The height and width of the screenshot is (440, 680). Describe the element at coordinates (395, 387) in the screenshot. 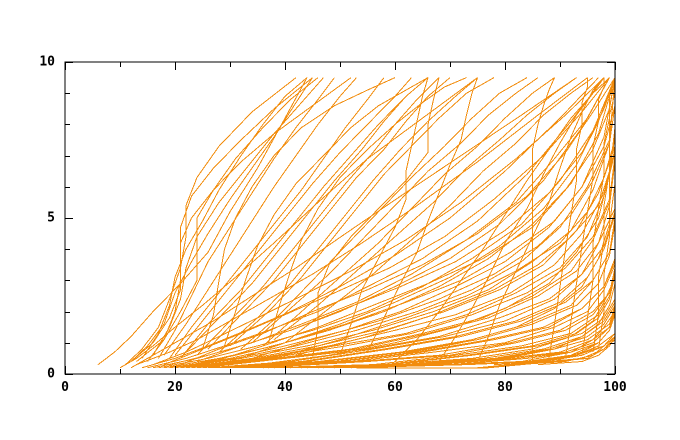

I see `x-tick-label: 60` at that location.